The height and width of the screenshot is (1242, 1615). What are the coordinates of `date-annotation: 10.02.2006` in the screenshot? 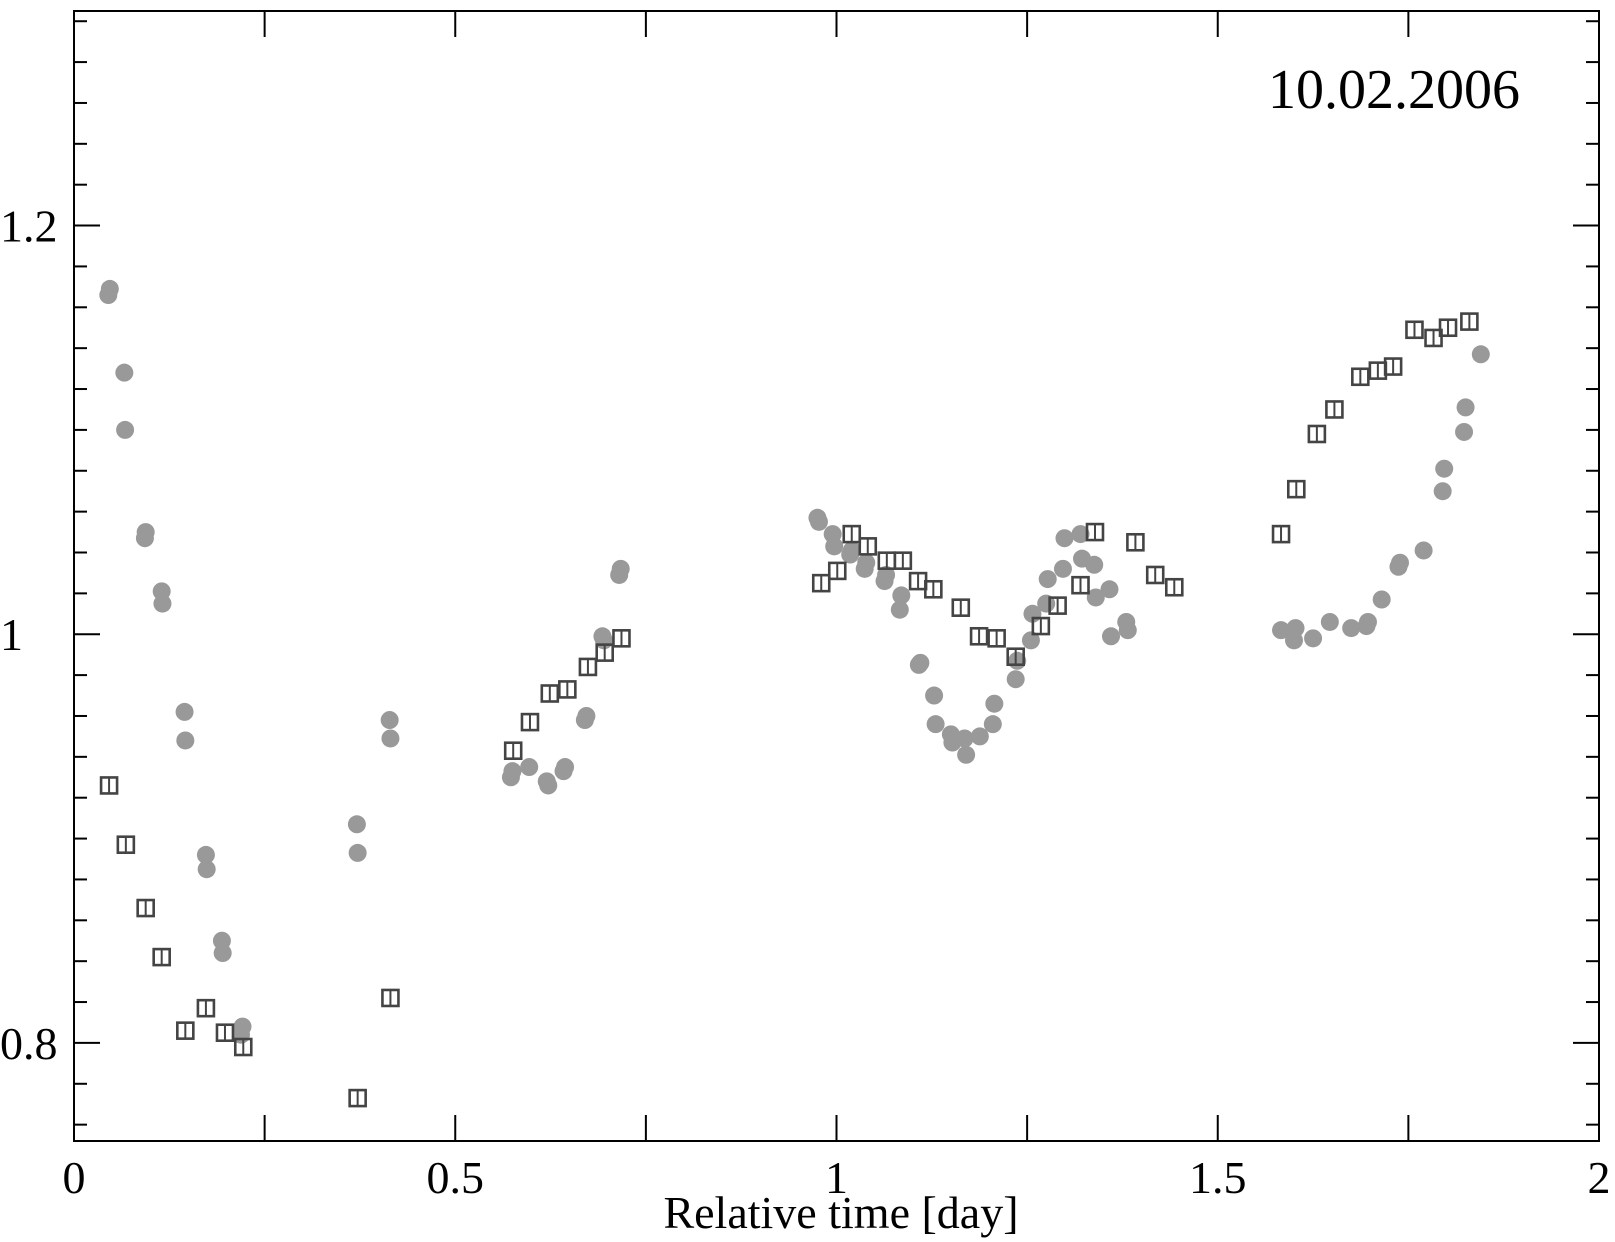 It's located at (1394, 90).